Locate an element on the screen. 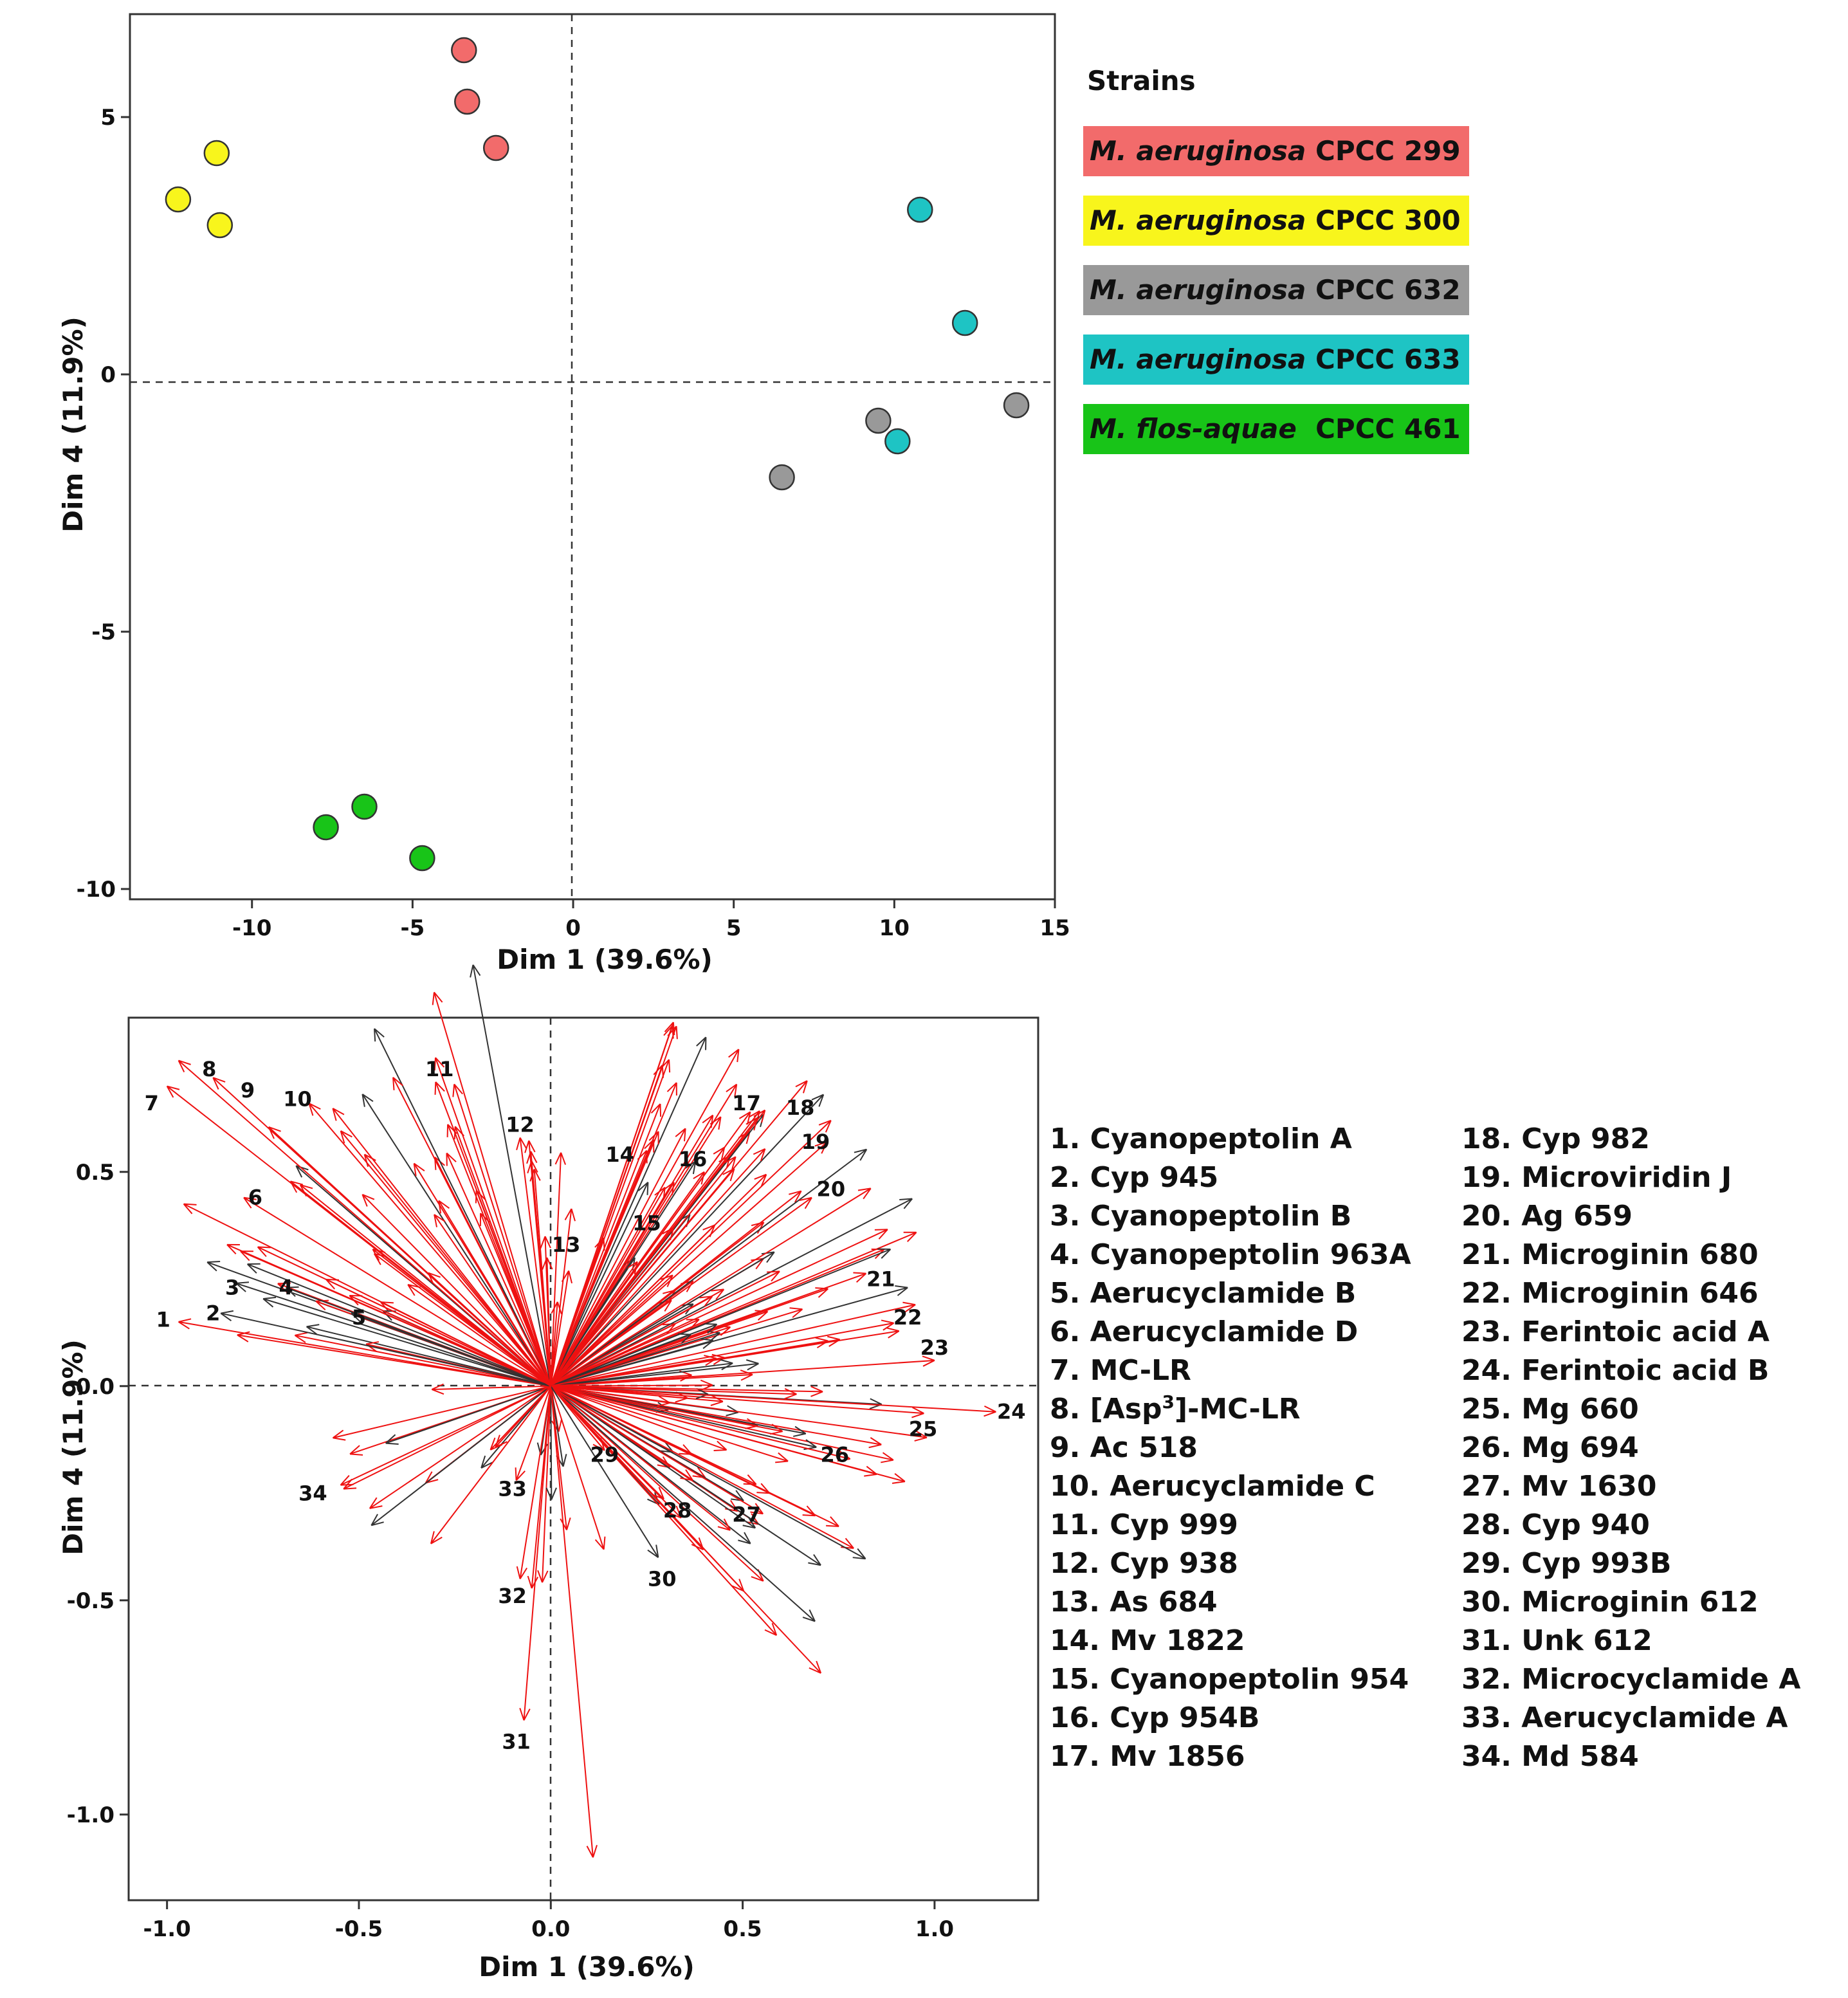 This screenshot has width=1848, height=1998. legend-label: M. aeruginosa CPCC 300 is located at coordinates (1275, 220).